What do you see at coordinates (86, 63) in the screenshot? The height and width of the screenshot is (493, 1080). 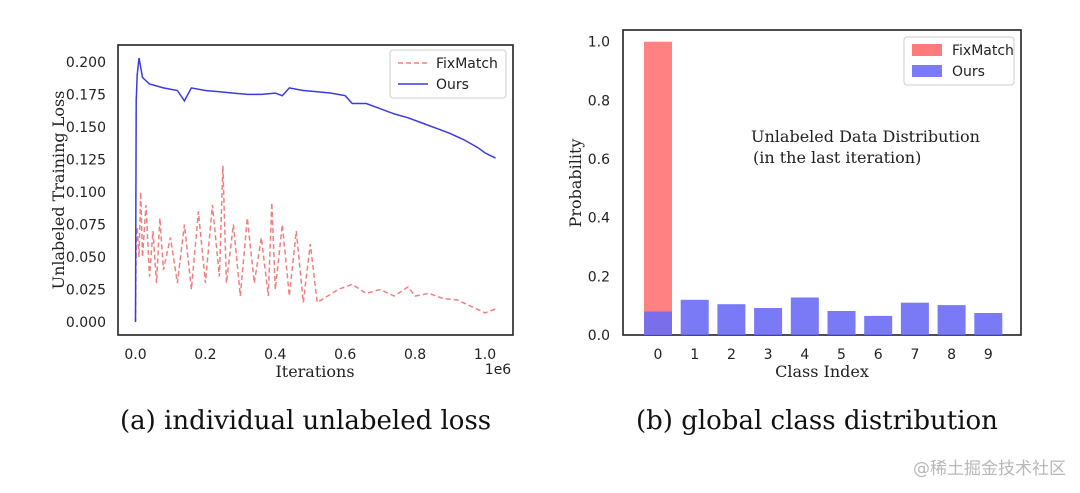 I see `loss-chart-y-tick-label: 0.200` at bounding box center [86, 63].